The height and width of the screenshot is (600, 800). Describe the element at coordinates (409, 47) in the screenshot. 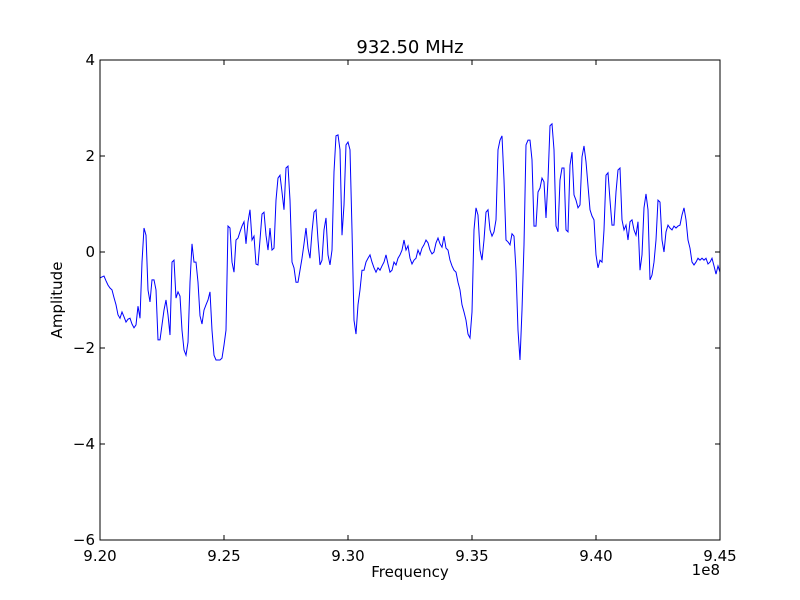

I see `chart-title: 932.50 MHz` at that location.